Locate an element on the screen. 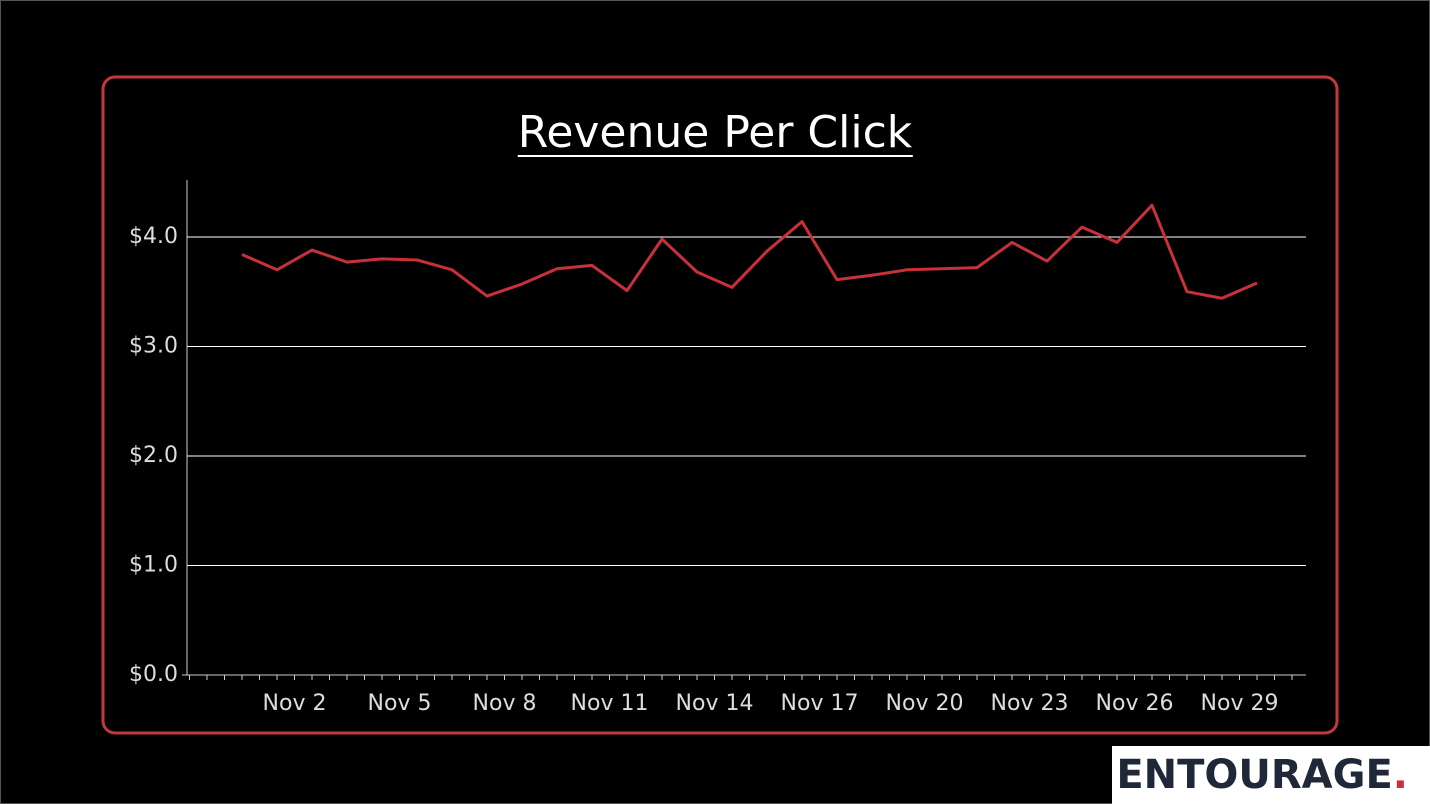  x-tick-label: Nov 29 is located at coordinates (1240, 703).